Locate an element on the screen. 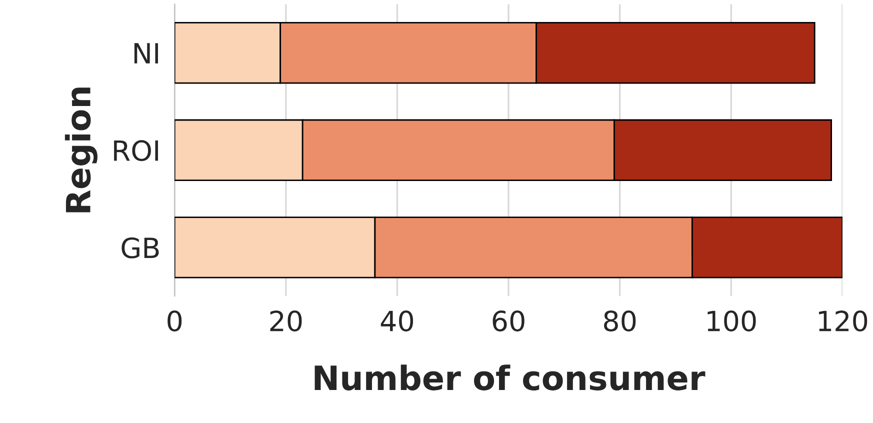 The width and height of the screenshot is (873, 423). x-tick-label: 80 is located at coordinates (620, 321).